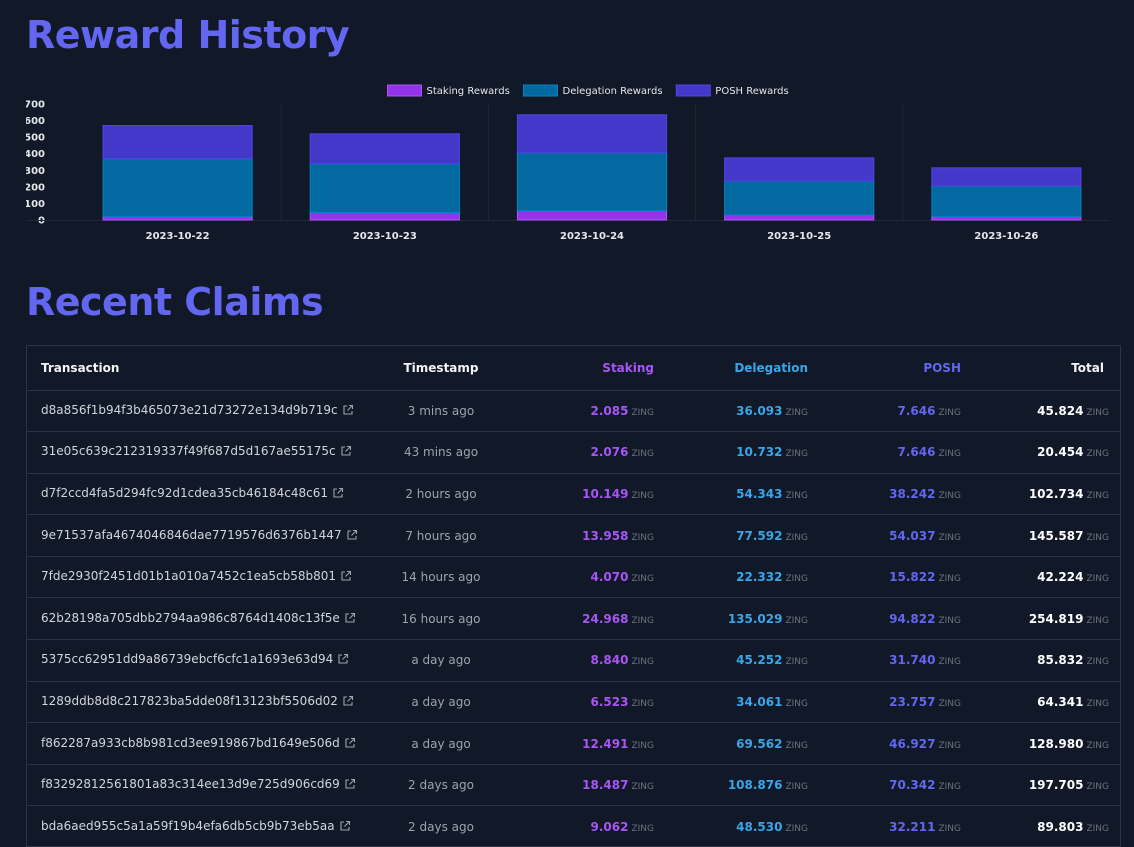  I want to click on staking-amount: 18.487, so click(605, 785).